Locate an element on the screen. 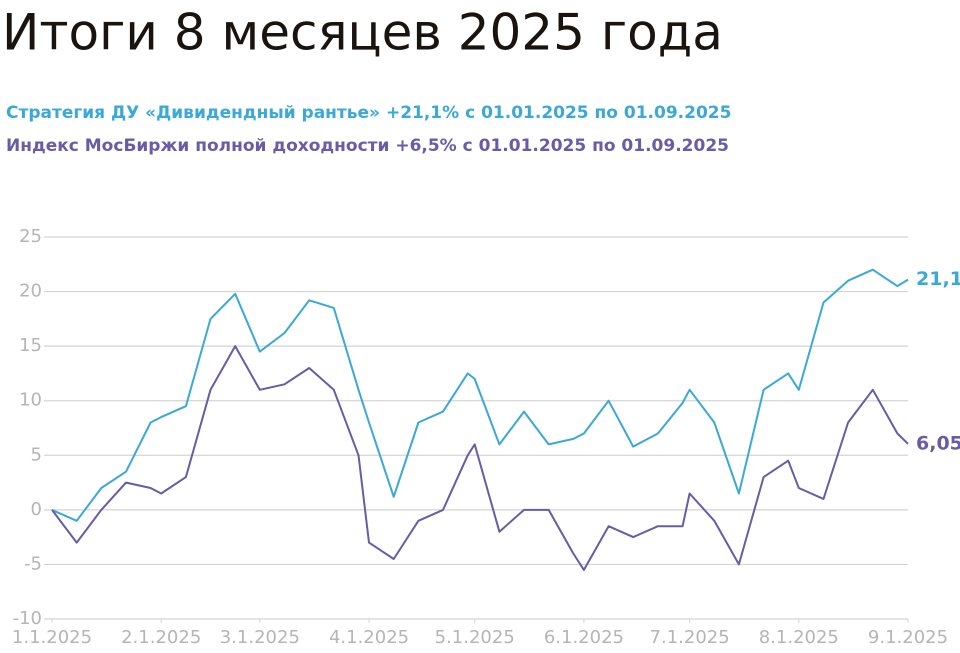 The height and width of the screenshot is (653, 960). end-label: 6,05 is located at coordinates (938, 443).